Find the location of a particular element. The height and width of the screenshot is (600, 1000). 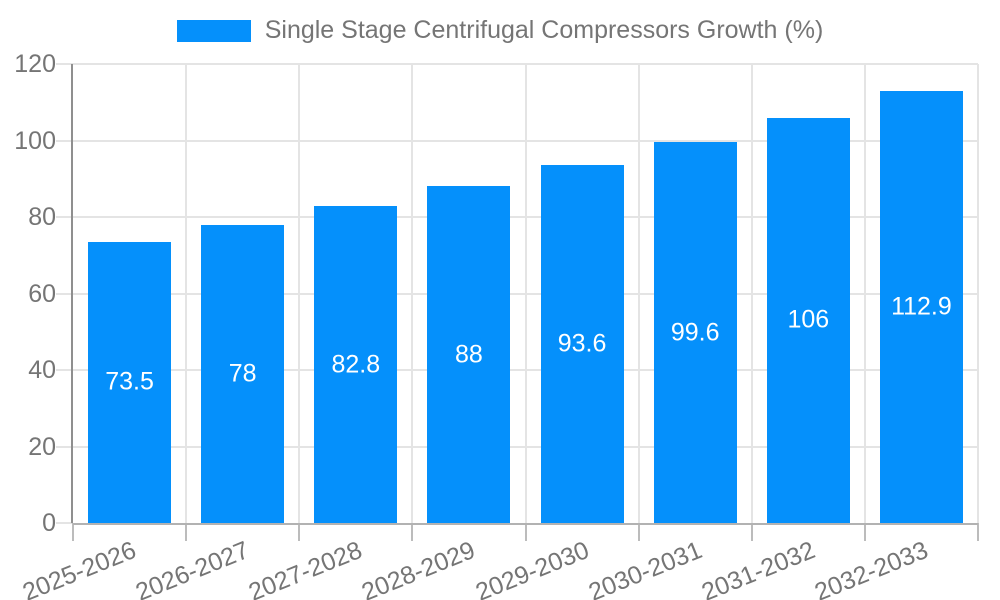

bar-value-label: 106 is located at coordinates (808, 319).